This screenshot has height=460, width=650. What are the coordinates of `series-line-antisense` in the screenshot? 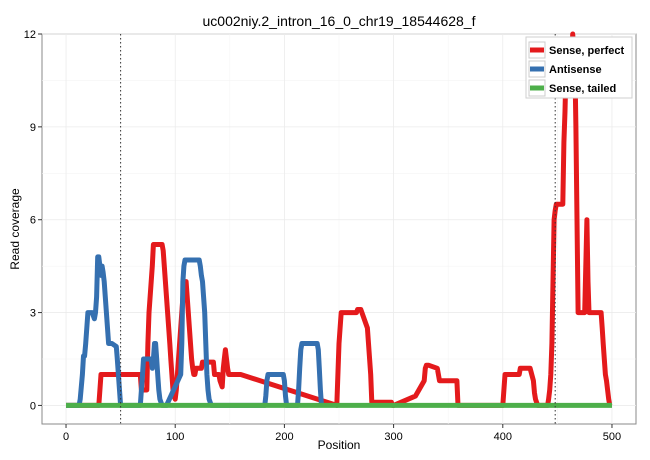 It's located at (195, 331).